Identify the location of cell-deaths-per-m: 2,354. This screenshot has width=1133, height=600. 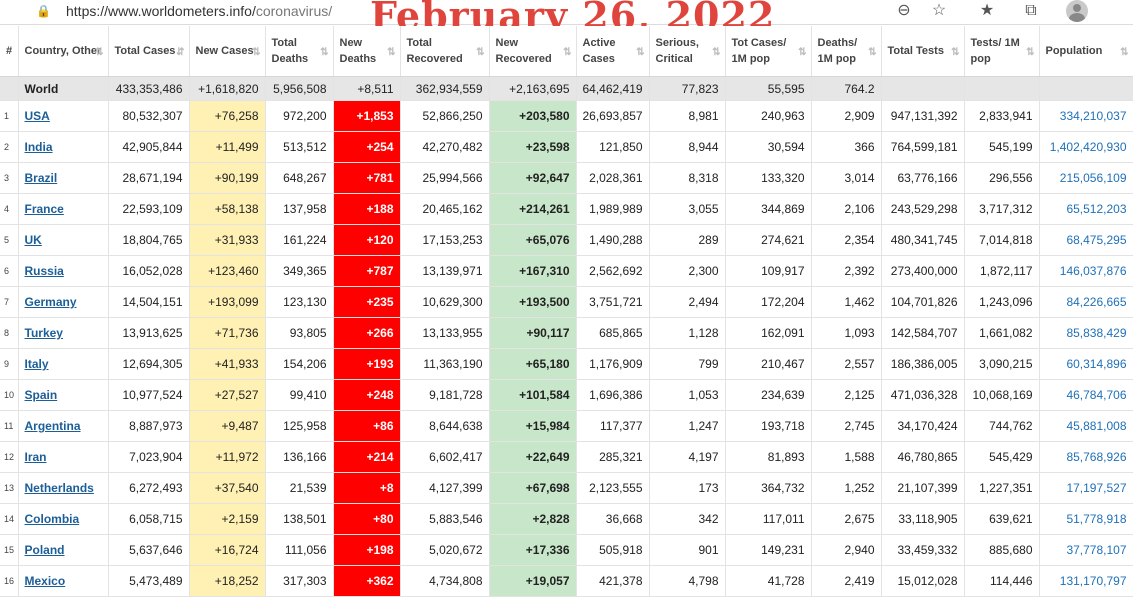
(846, 240).